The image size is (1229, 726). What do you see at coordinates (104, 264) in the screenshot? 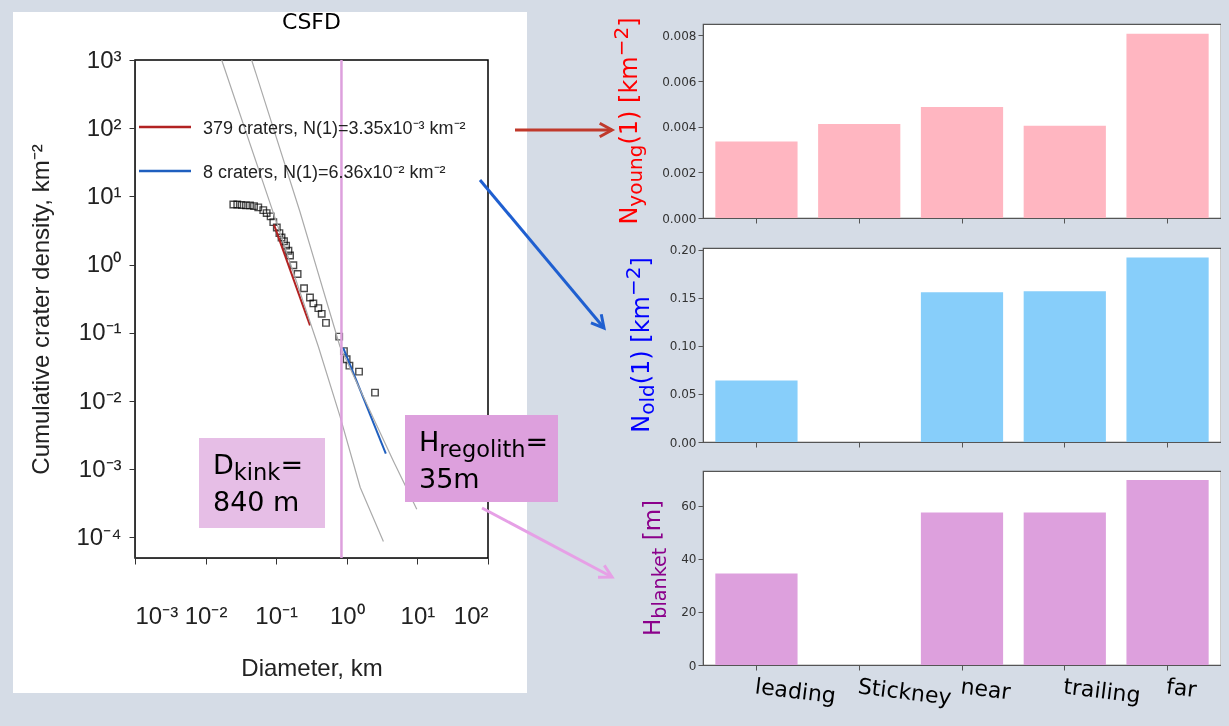
I see `y-tick-label: 10⁰` at bounding box center [104, 264].